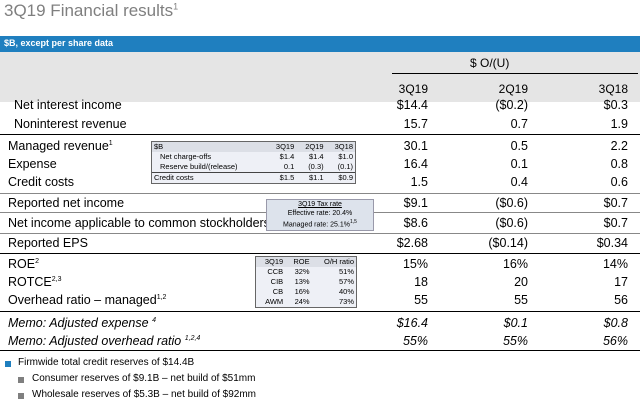 This screenshot has width=640, height=405. I want to click on value-nir-col3: 1.9, so click(619, 124).